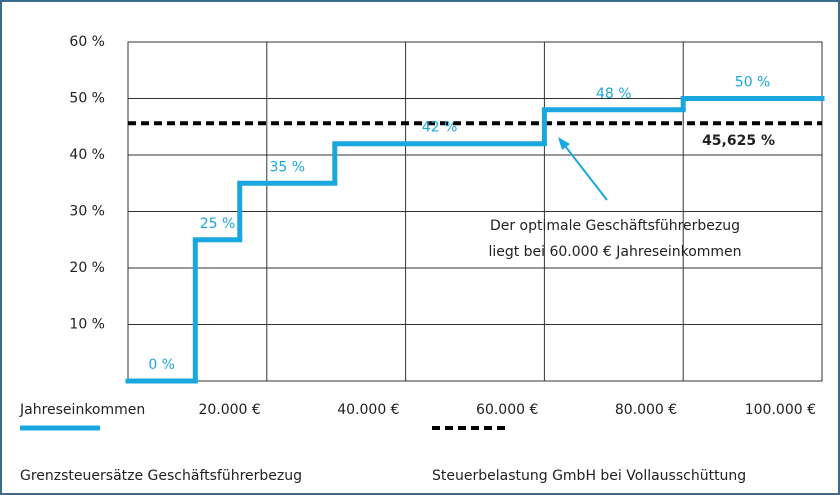  Describe the element at coordinates (87, 99) in the screenshot. I see `y-tick-label: 50 %` at that location.